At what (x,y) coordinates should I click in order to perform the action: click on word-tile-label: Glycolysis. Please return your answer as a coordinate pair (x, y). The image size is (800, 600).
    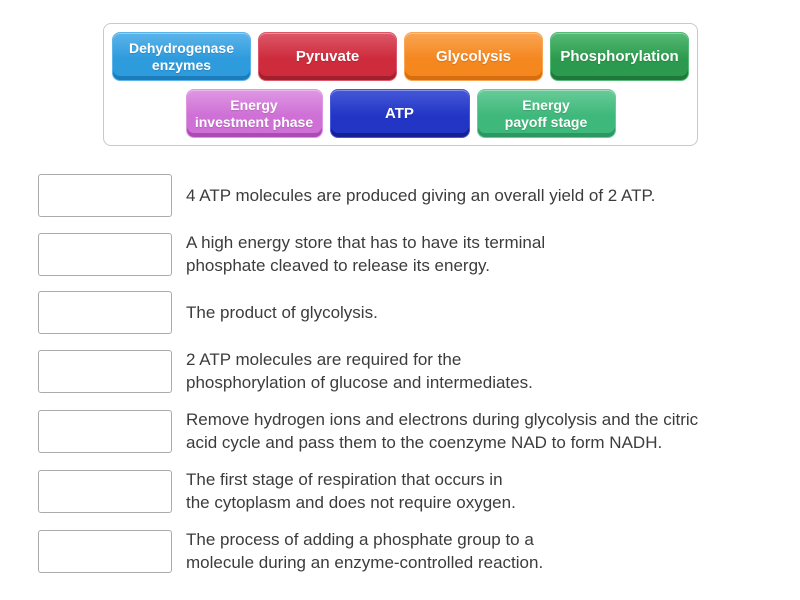
    Looking at the image, I should click on (473, 56).